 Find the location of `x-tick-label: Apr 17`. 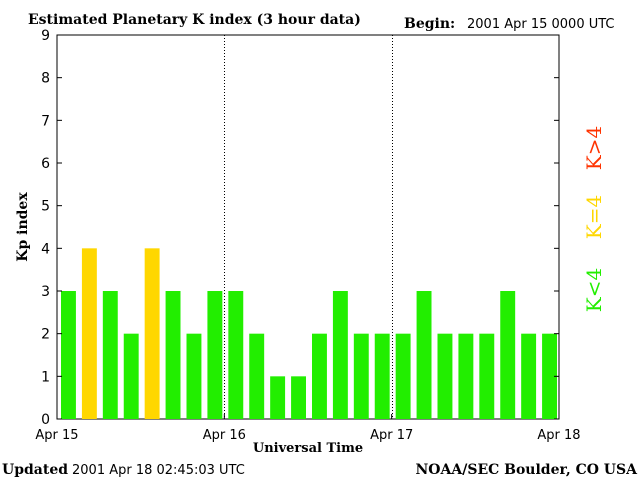

x-tick-label: Apr 17 is located at coordinates (391, 435).